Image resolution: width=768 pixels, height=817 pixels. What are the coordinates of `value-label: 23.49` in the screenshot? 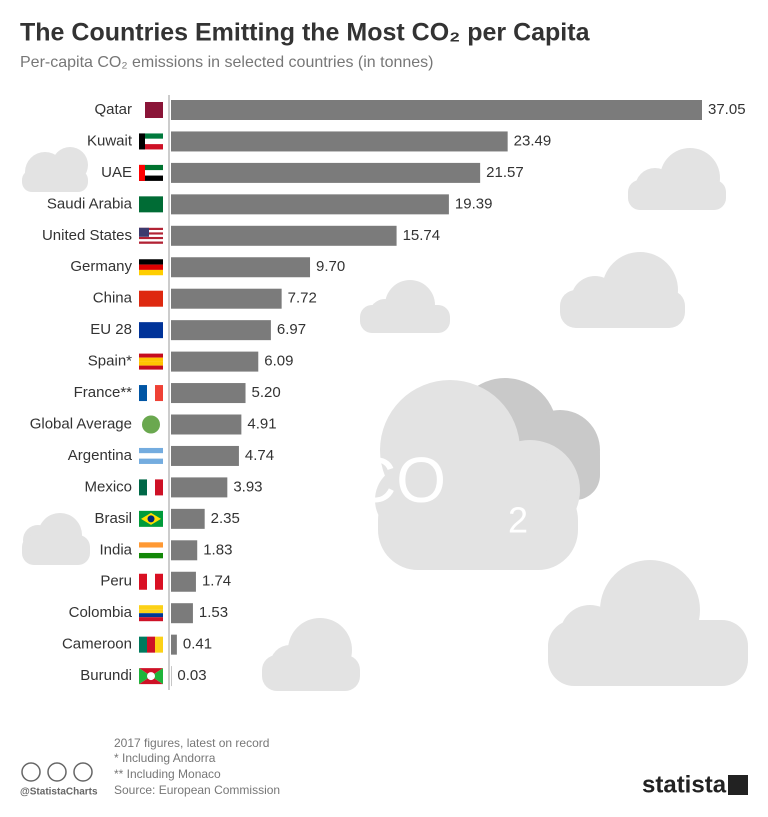 It's located at (533, 140).